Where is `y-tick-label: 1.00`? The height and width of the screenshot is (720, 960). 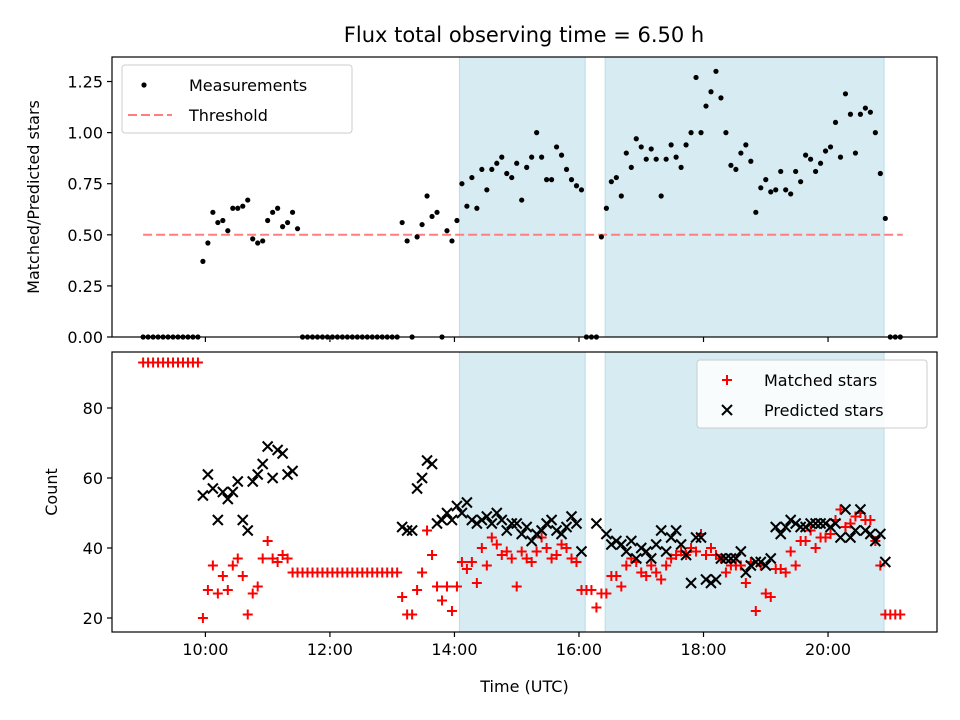
y-tick-label: 1.00 is located at coordinates (85, 133).